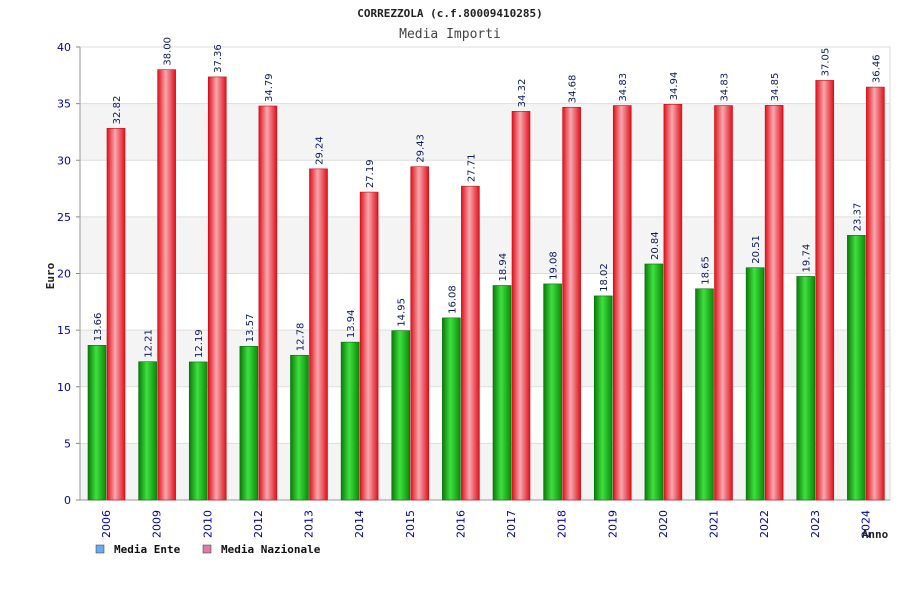  Describe the element at coordinates (522, 93) in the screenshot. I see `data-label: 34.32` at that location.